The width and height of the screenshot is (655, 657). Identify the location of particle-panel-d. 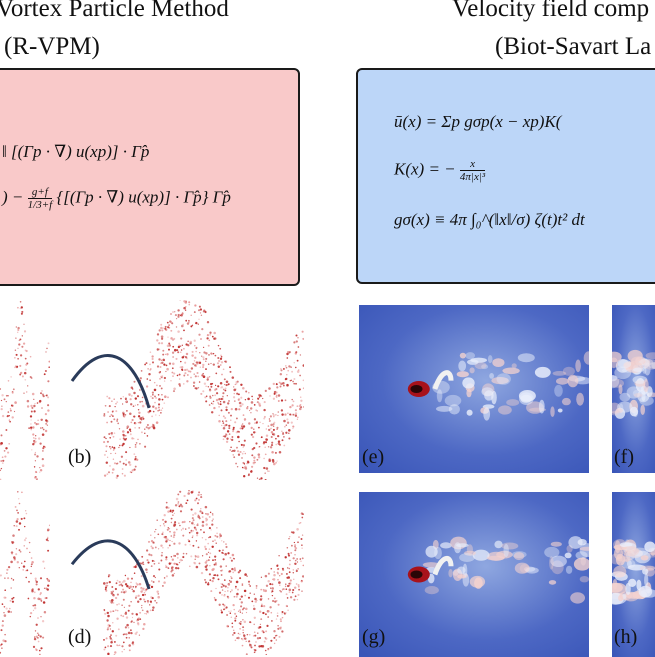
(184, 572).